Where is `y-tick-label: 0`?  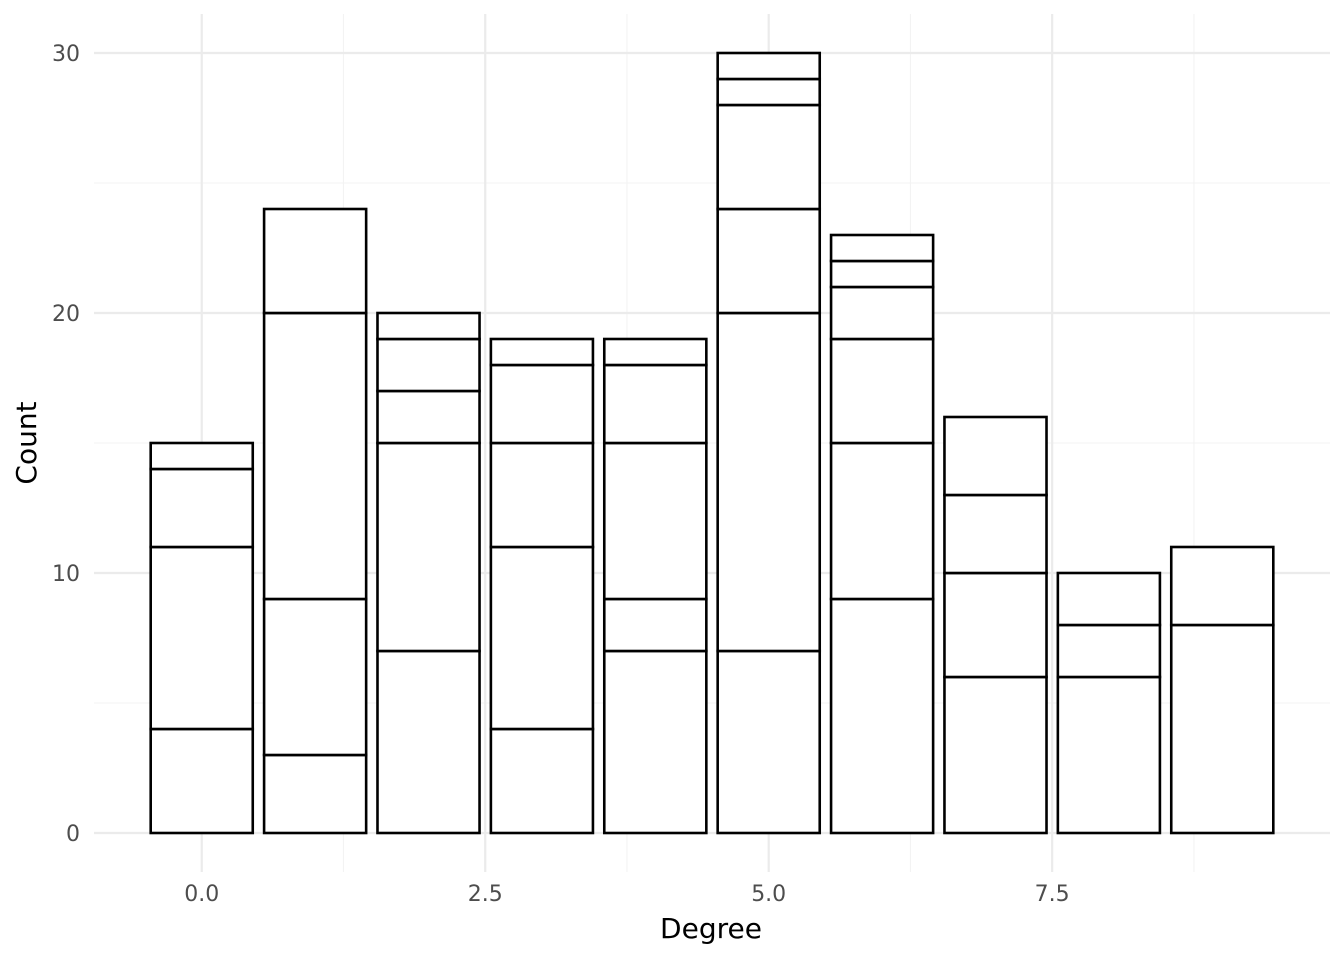
y-tick-label: 0 is located at coordinates (73, 834).